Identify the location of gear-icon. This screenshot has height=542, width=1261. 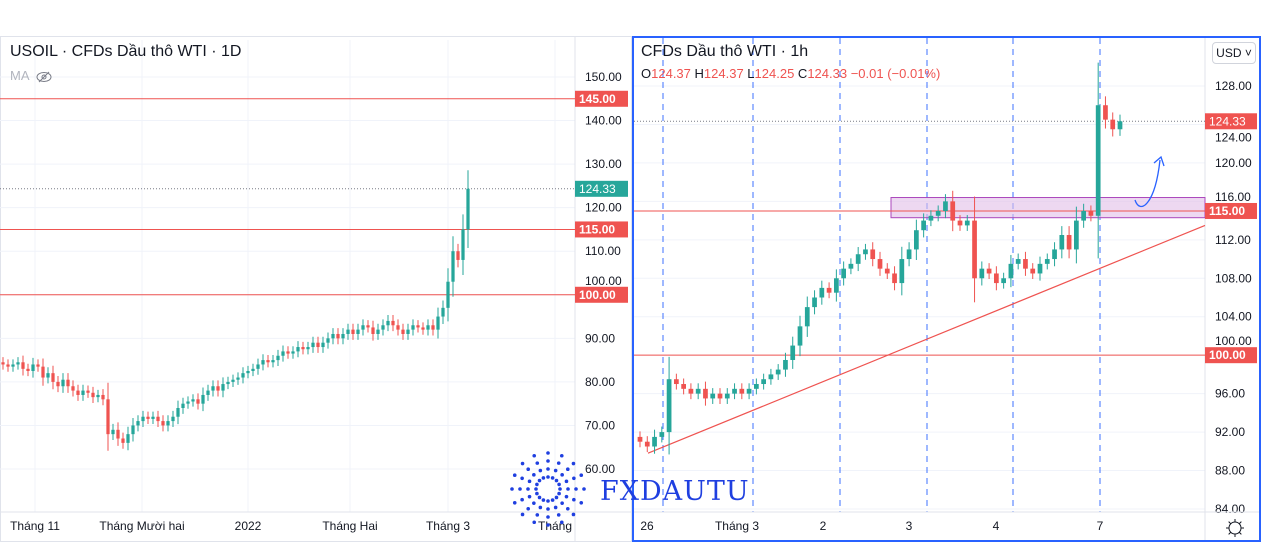
(1235, 528).